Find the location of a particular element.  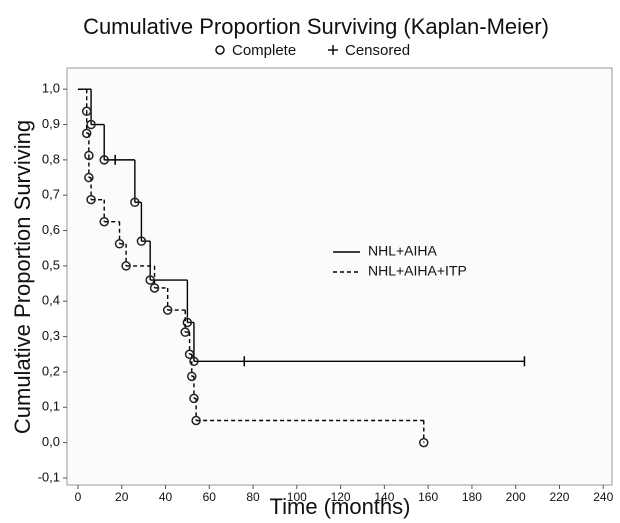

y-tick-label: 0,1 is located at coordinates (51, 406).